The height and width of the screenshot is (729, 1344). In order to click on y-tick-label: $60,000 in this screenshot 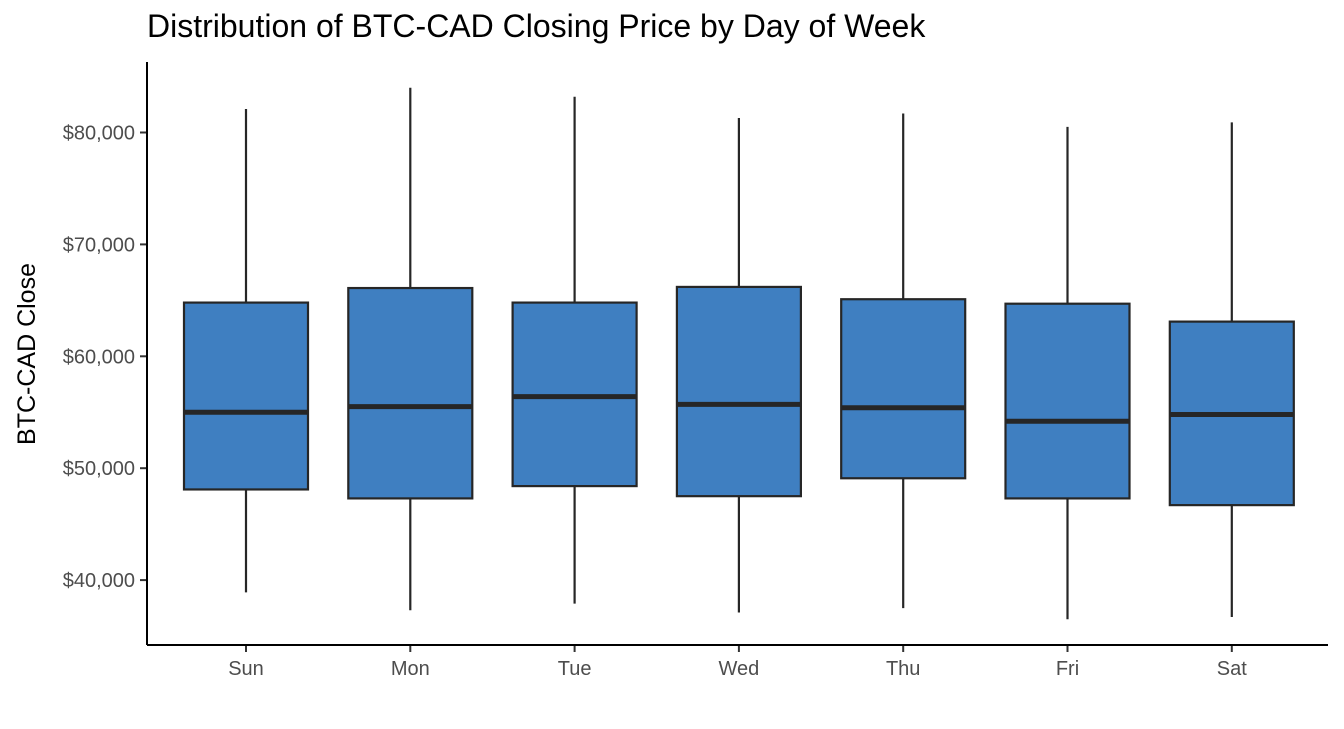, I will do `click(99, 357)`.